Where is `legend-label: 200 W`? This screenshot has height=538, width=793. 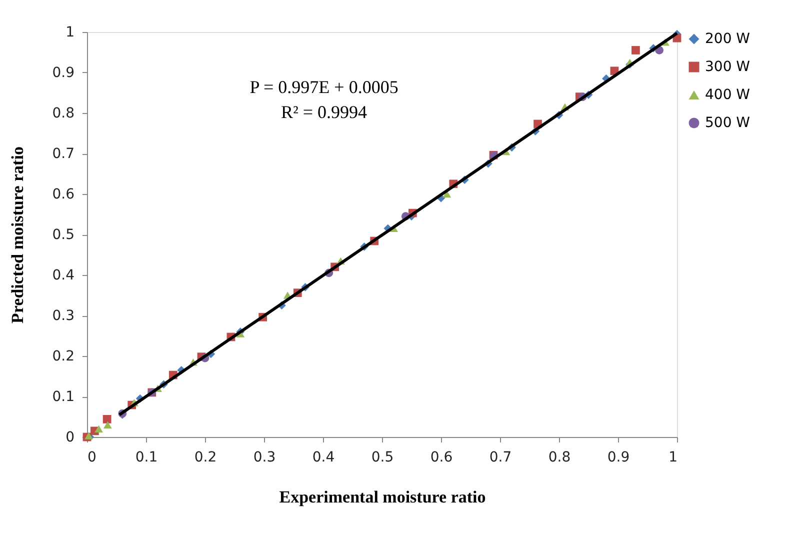
legend-label: 200 W is located at coordinates (727, 39).